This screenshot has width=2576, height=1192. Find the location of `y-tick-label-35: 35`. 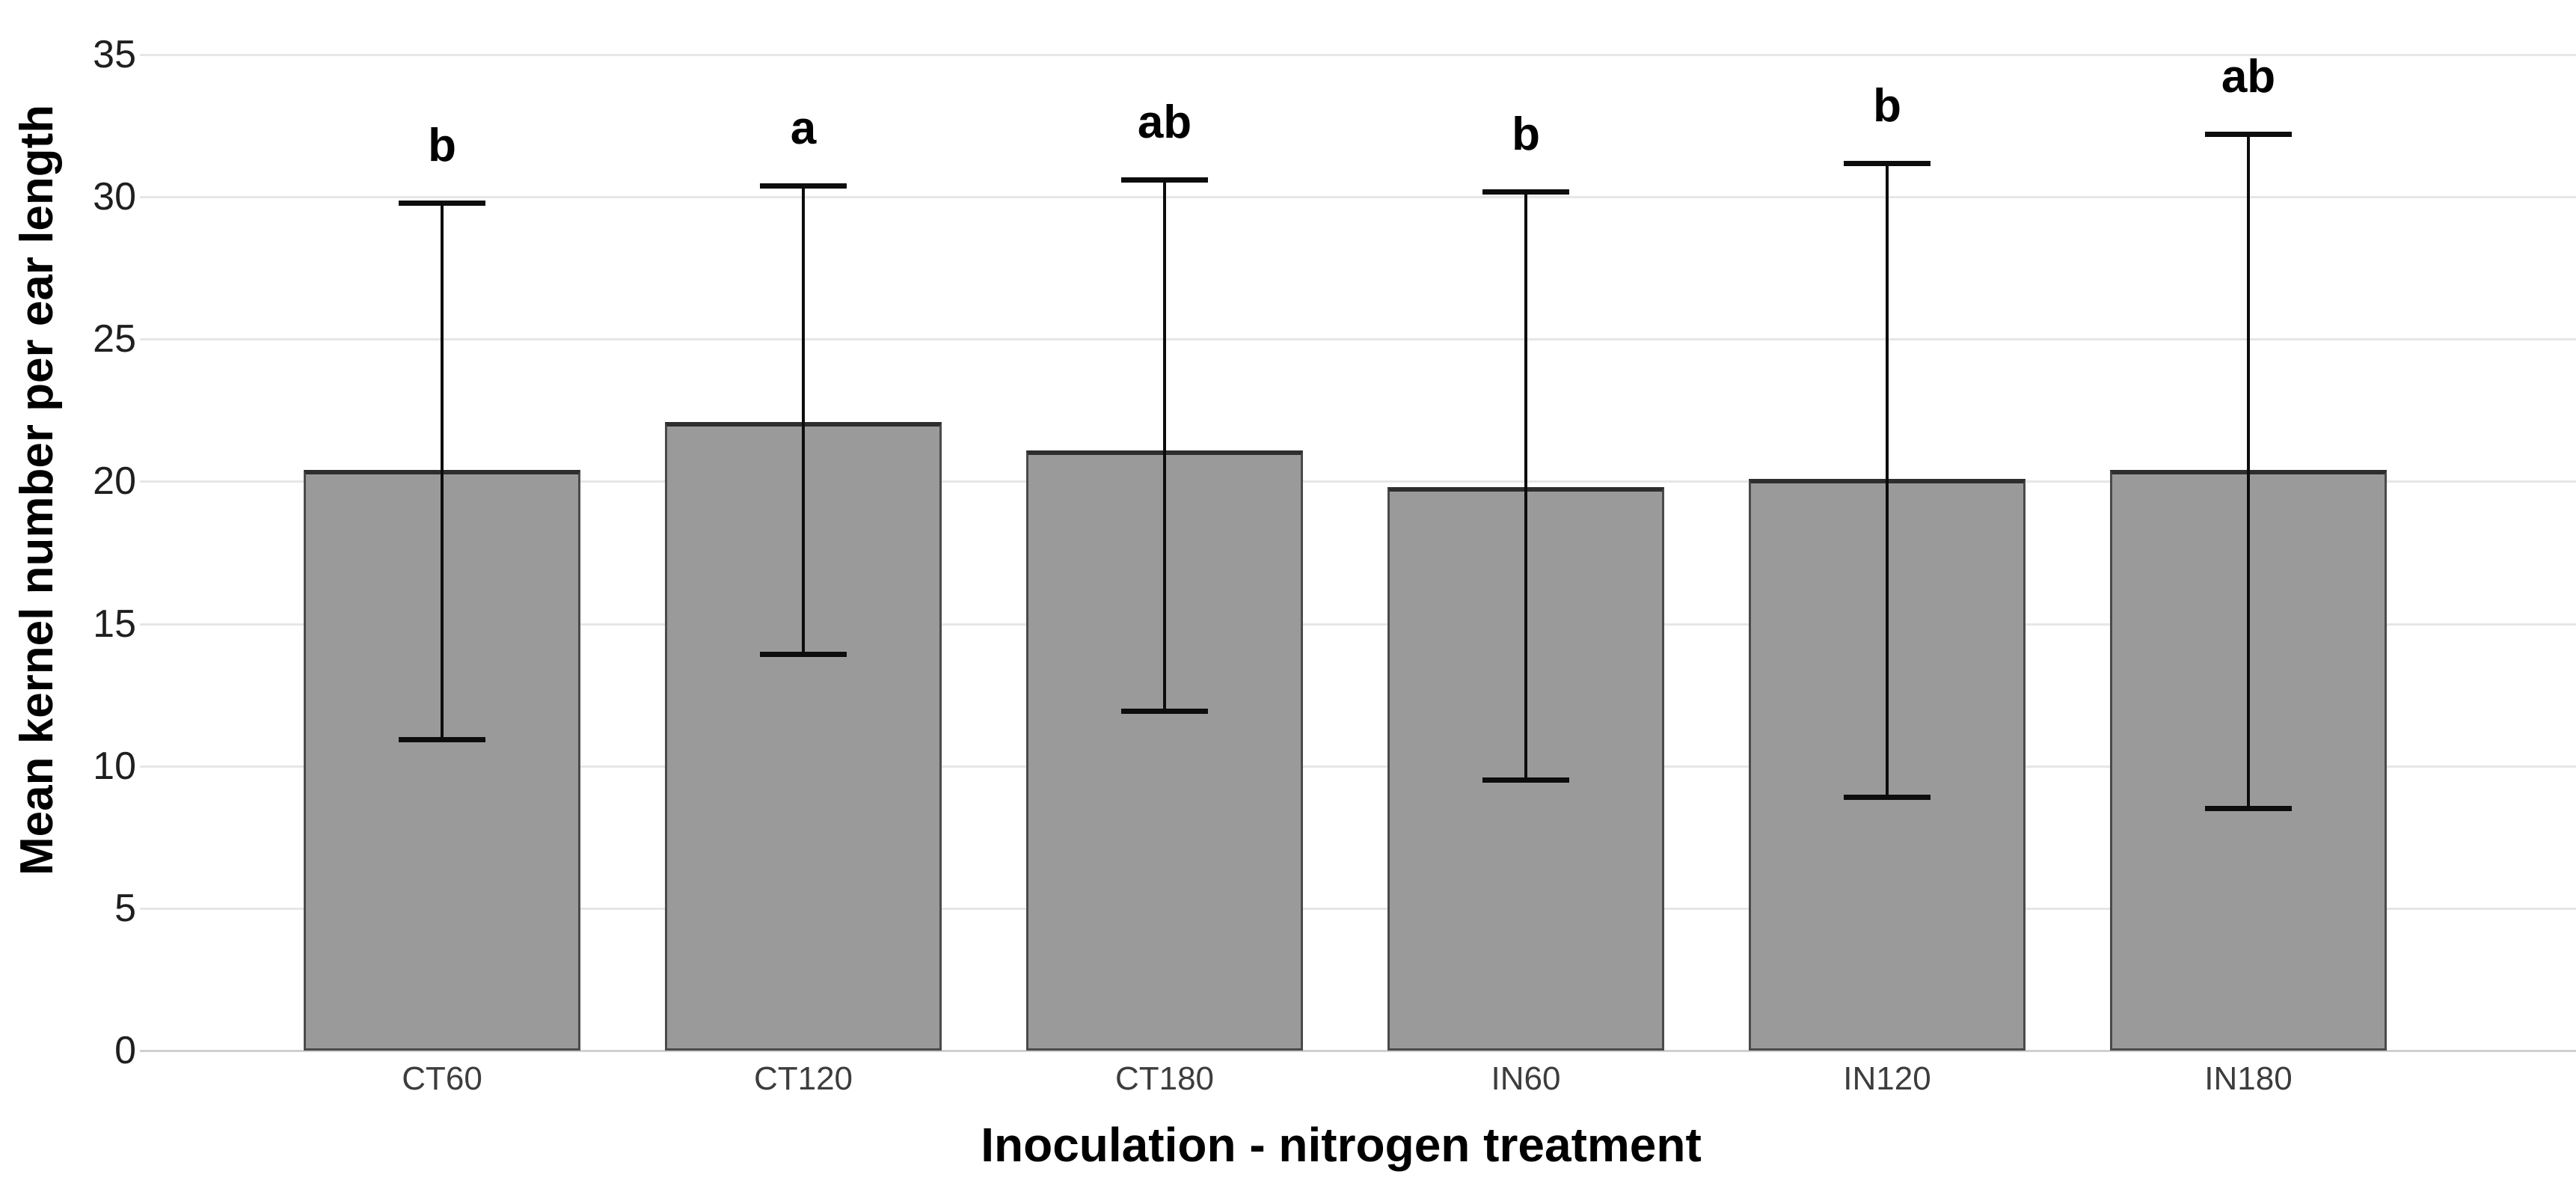

y-tick-label-35: 35 is located at coordinates (114, 55).